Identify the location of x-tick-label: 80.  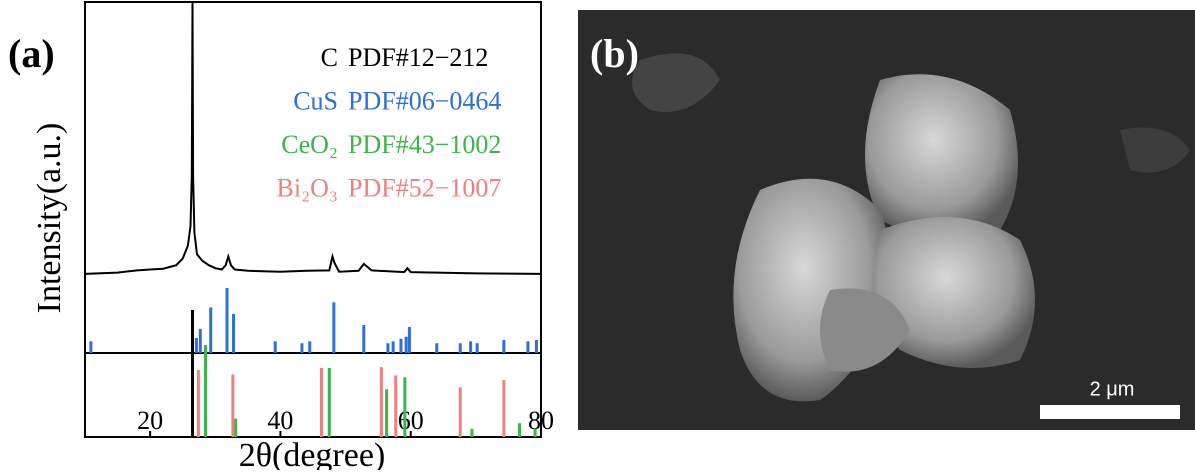
(541, 420).